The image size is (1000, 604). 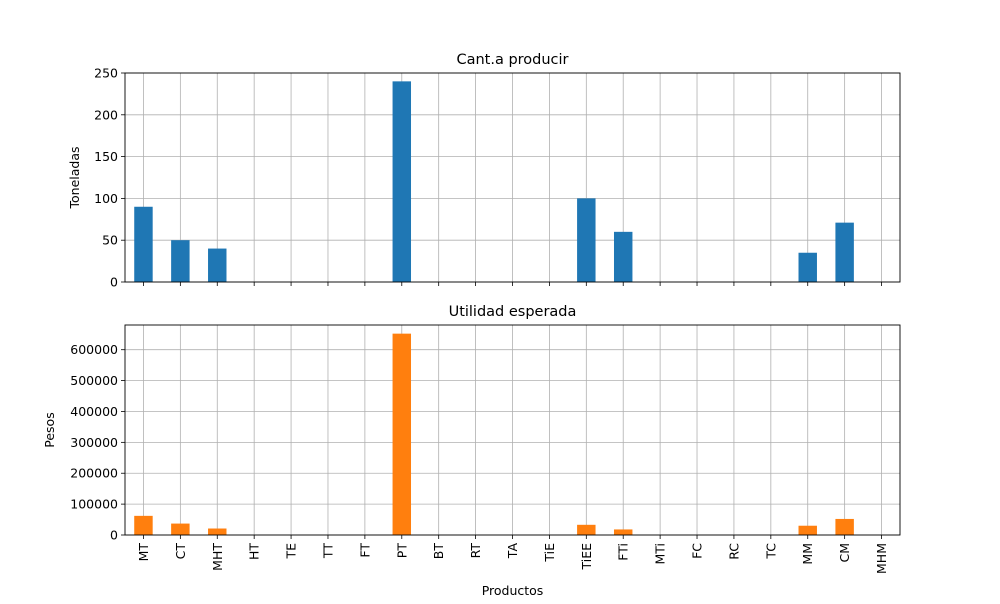 I want to click on y-tick-label: 100000, so click(x=94, y=504).